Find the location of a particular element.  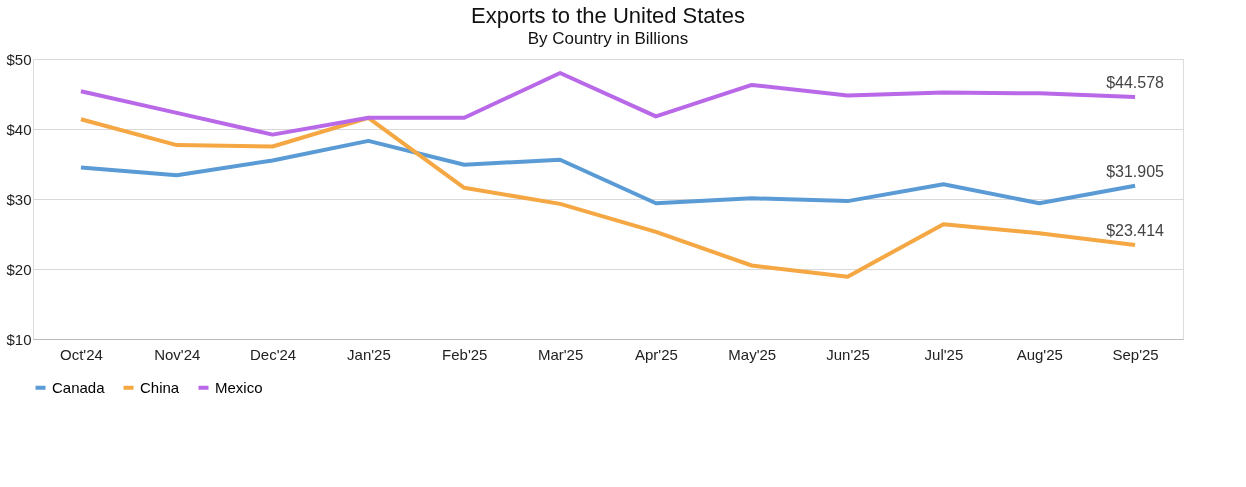

y-tick-label: $10 is located at coordinates (19, 339).